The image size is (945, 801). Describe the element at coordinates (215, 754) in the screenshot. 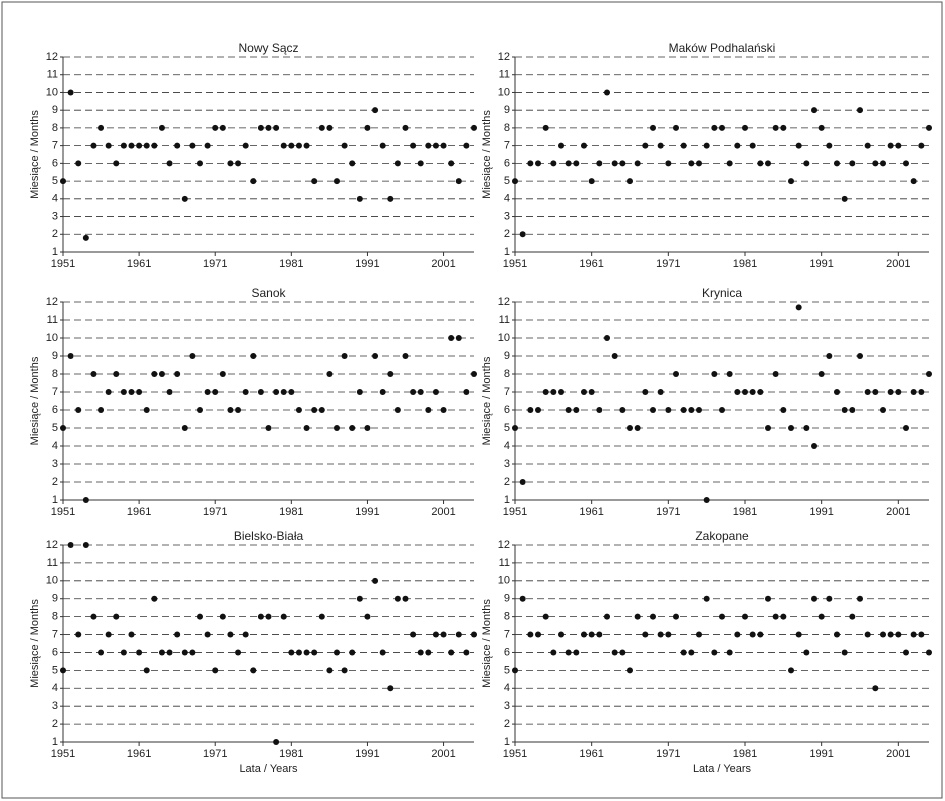

I see `x-tick-label: 1971` at that location.